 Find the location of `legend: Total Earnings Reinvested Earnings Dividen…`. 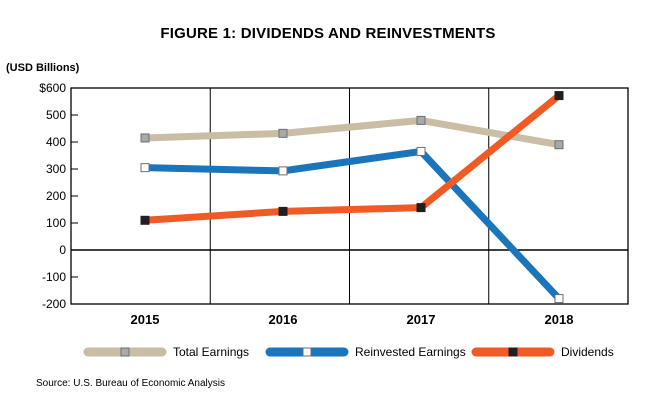

legend: Total Earnings Reinvested Earnings Dividen… is located at coordinates (348, 352).